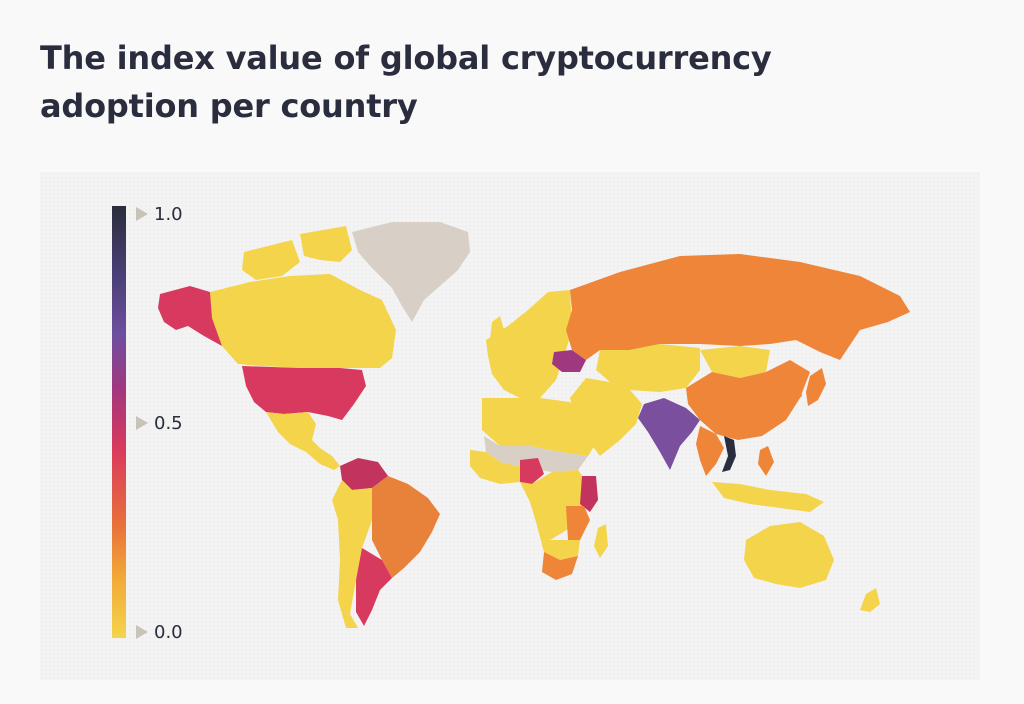 The height and width of the screenshot is (704, 1024). I want to click on region-canada, so click(303, 321).